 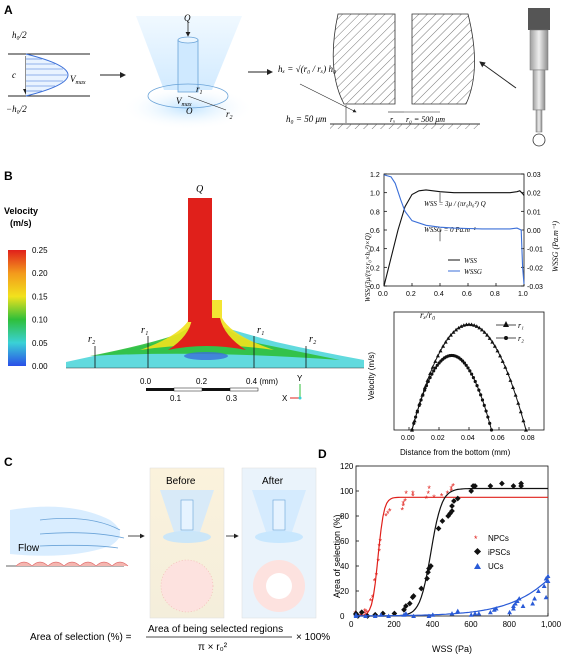 I want to click on selection-legend-ucs: UCs, so click(x=496, y=566).